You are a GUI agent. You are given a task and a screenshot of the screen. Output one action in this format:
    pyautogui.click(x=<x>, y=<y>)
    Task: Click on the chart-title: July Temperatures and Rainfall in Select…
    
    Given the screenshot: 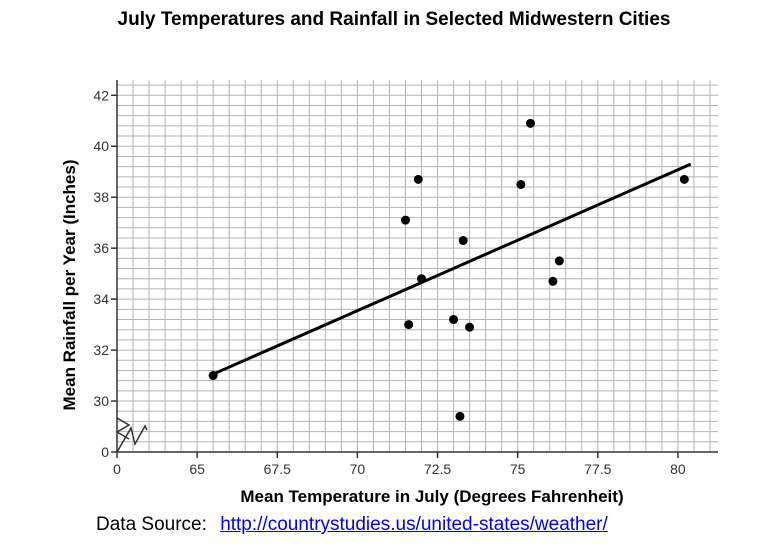 What is the action you would take?
    pyautogui.click(x=394, y=19)
    